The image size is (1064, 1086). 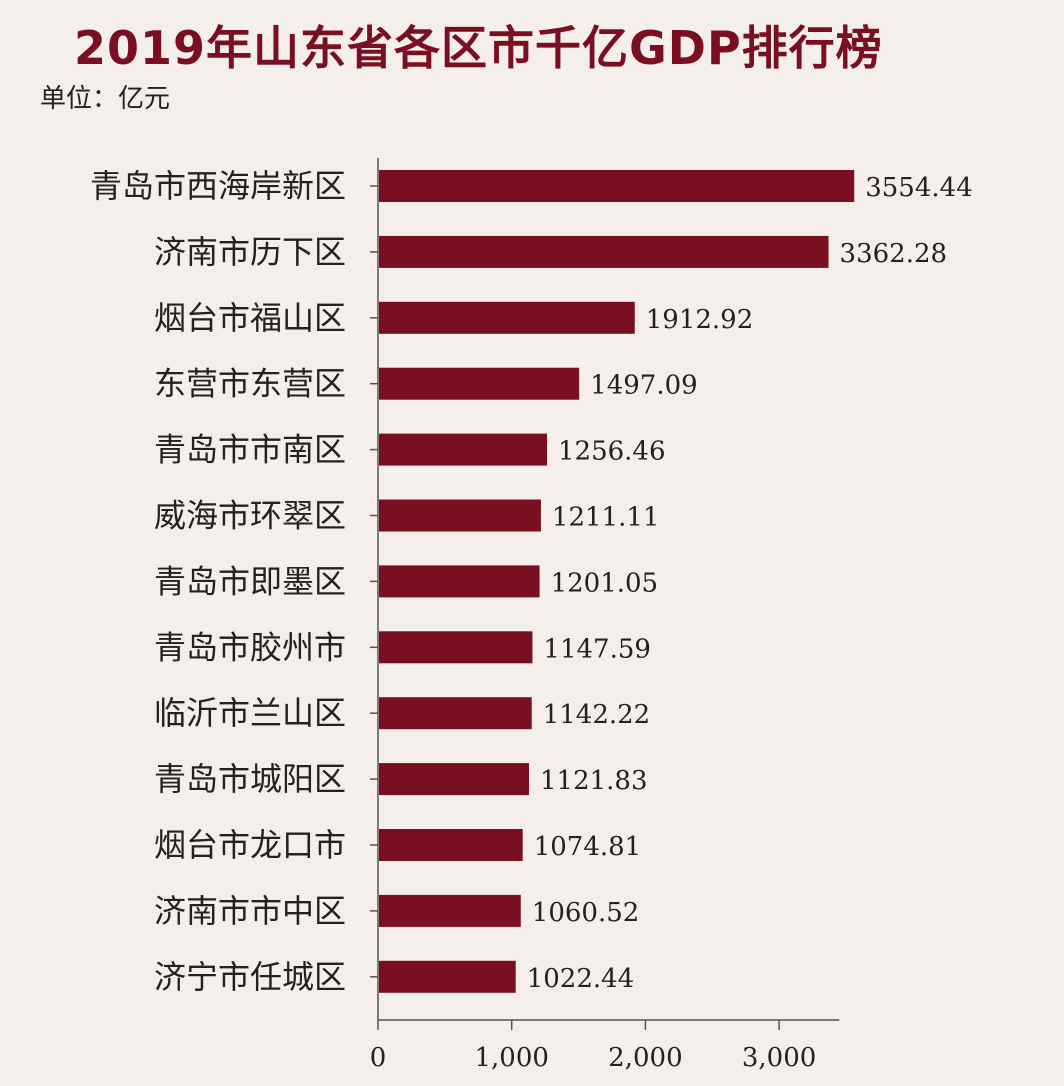 I want to click on category-label: 济南市市中区, so click(x=250, y=911).